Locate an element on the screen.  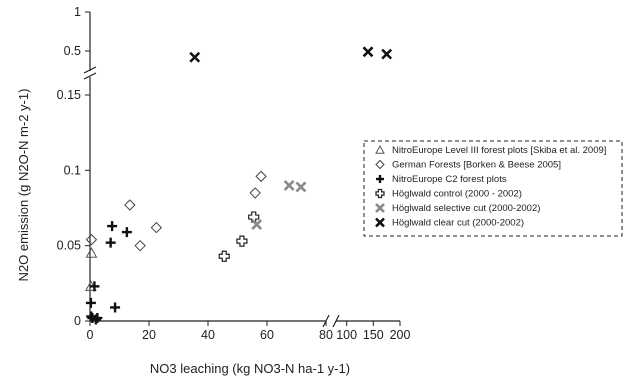
y-tick-label: 0.15 is located at coordinates (69, 95).